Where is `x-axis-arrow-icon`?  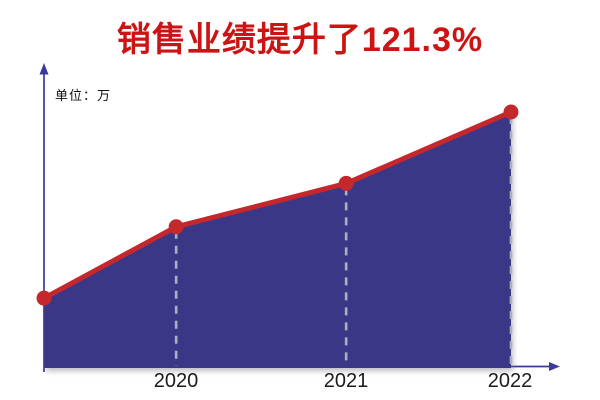 x-axis-arrow-icon is located at coordinates (554, 366).